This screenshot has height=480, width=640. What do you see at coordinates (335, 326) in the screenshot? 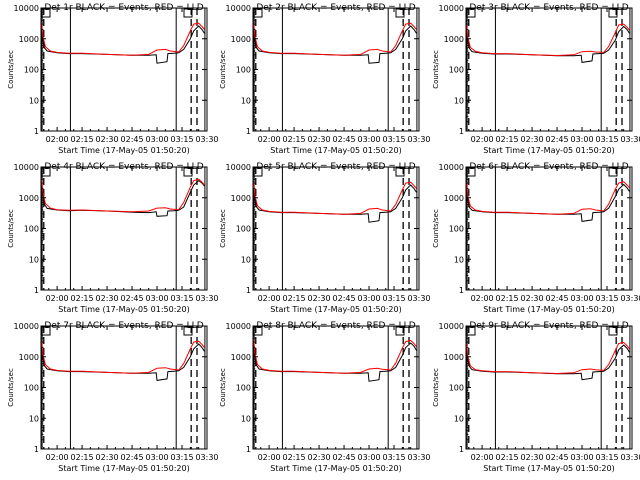
I see `chart-title: Det 8r BLACK = Events, RED = LLD` at bounding box center [335, 326].